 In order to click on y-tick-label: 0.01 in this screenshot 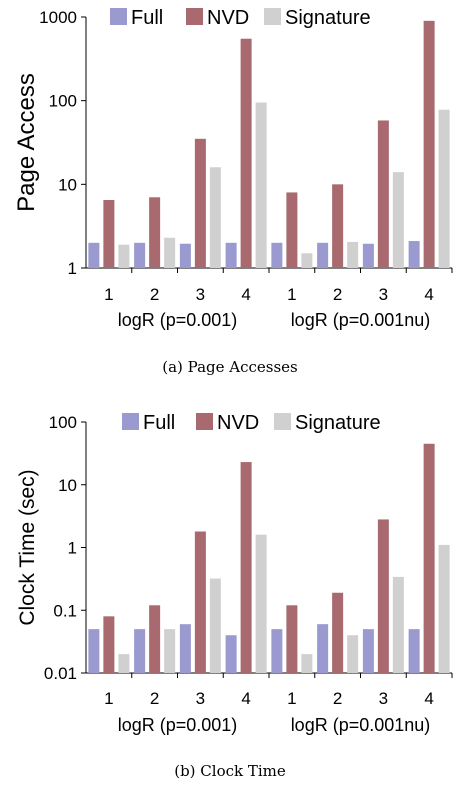, I will do `click(60, 673)`.